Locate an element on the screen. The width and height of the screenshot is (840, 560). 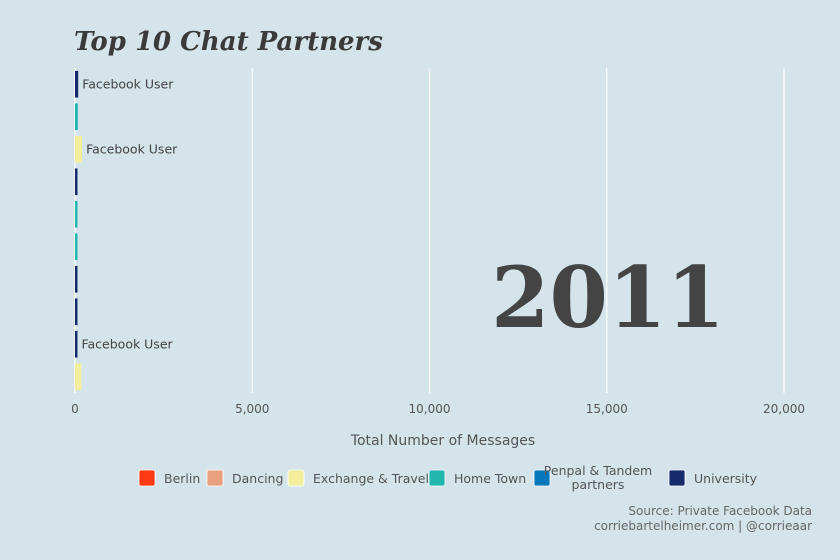
bars is located at coordinates (79, 230).